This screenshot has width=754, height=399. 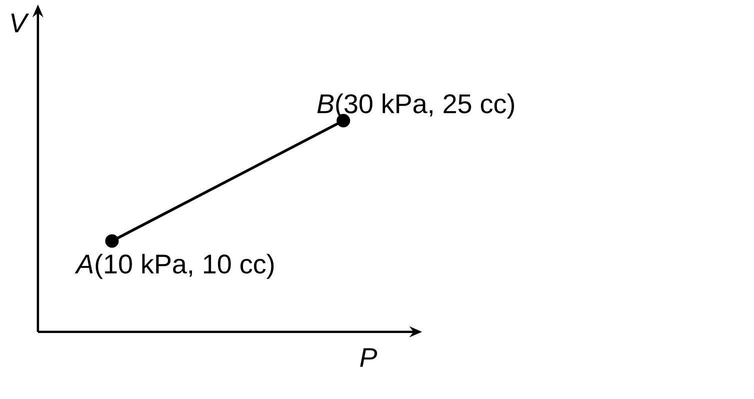 I want to click on x-axis-title: P, so click(x=369, y=357).